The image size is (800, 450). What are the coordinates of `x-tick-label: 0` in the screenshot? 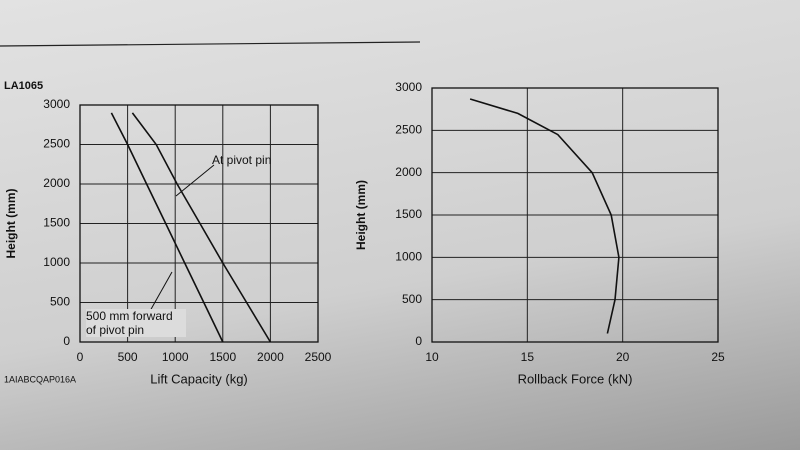 It's located at (80, 357).